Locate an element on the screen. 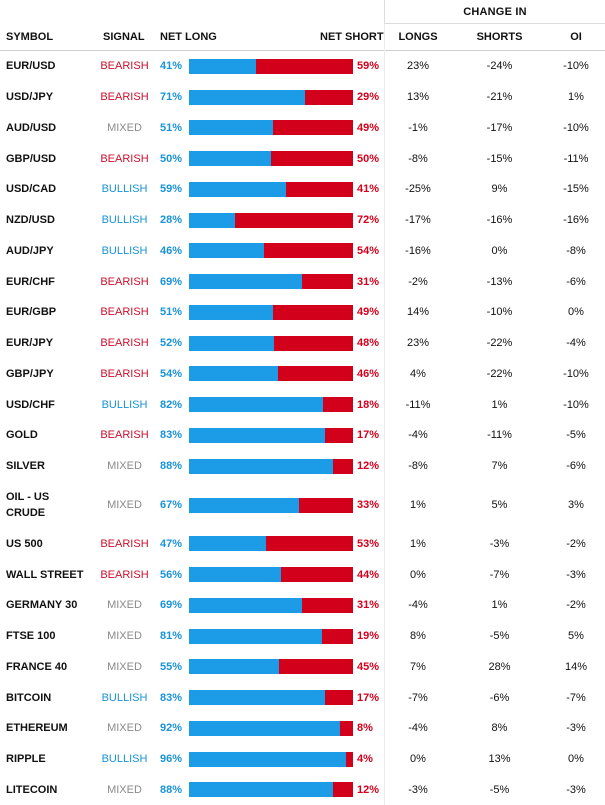 The image size is (605, 805). table-row: USD/JPY BEARISH 71% 29% 13% -21% 1% is located at coordinates (302, 97).